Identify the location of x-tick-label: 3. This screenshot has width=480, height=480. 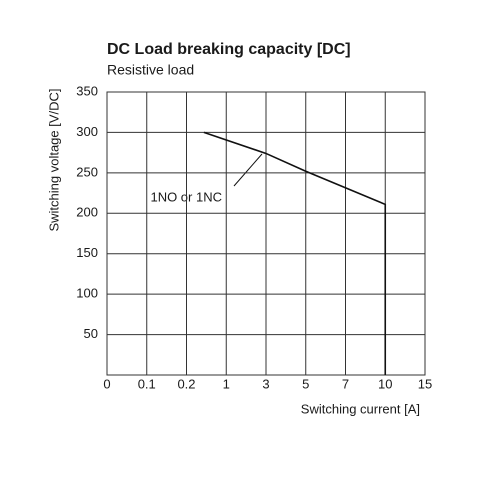
(265, 383).